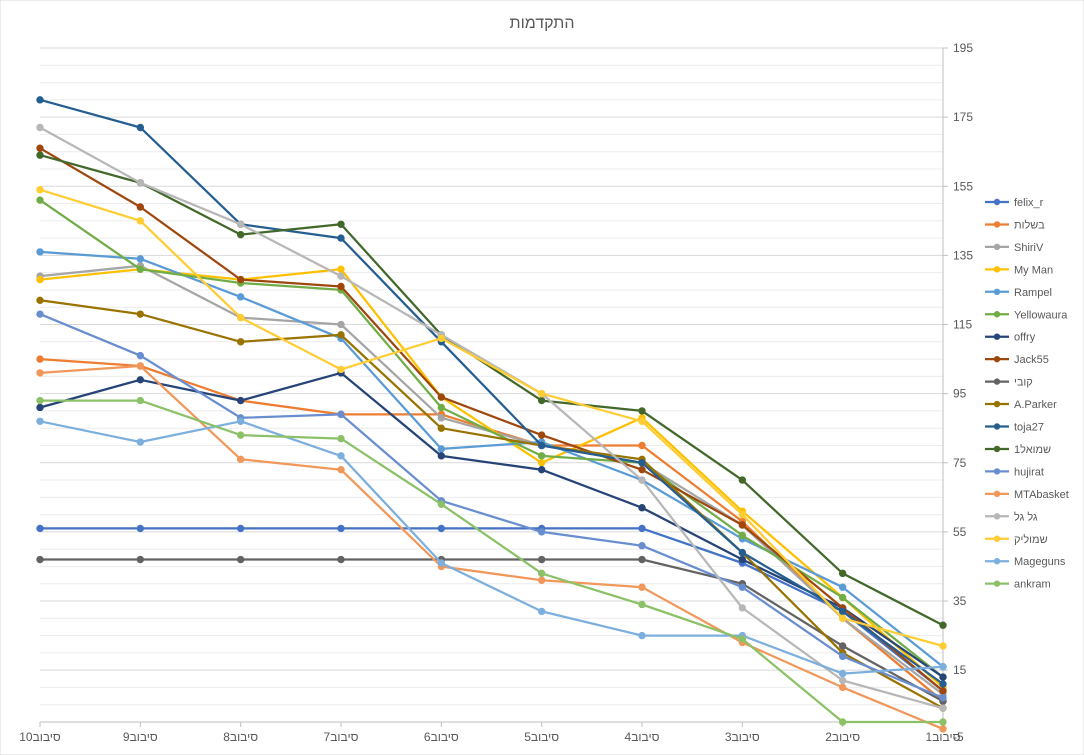  What do you see at coordinates (1026, 315) in the screenshot?
I see `legend-entry: Yellowaura` at bounding box center [1026, 315].